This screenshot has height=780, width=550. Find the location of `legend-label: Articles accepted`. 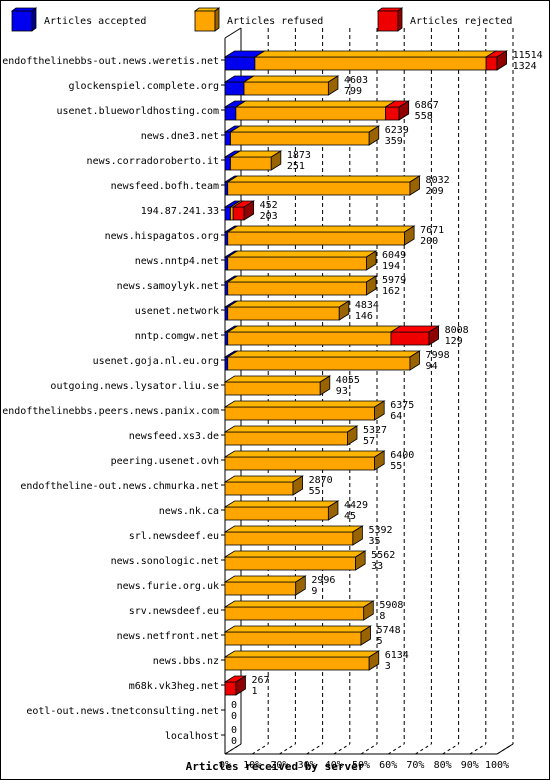

legend-label: Articles accepted is located at coordinates (95, 21).